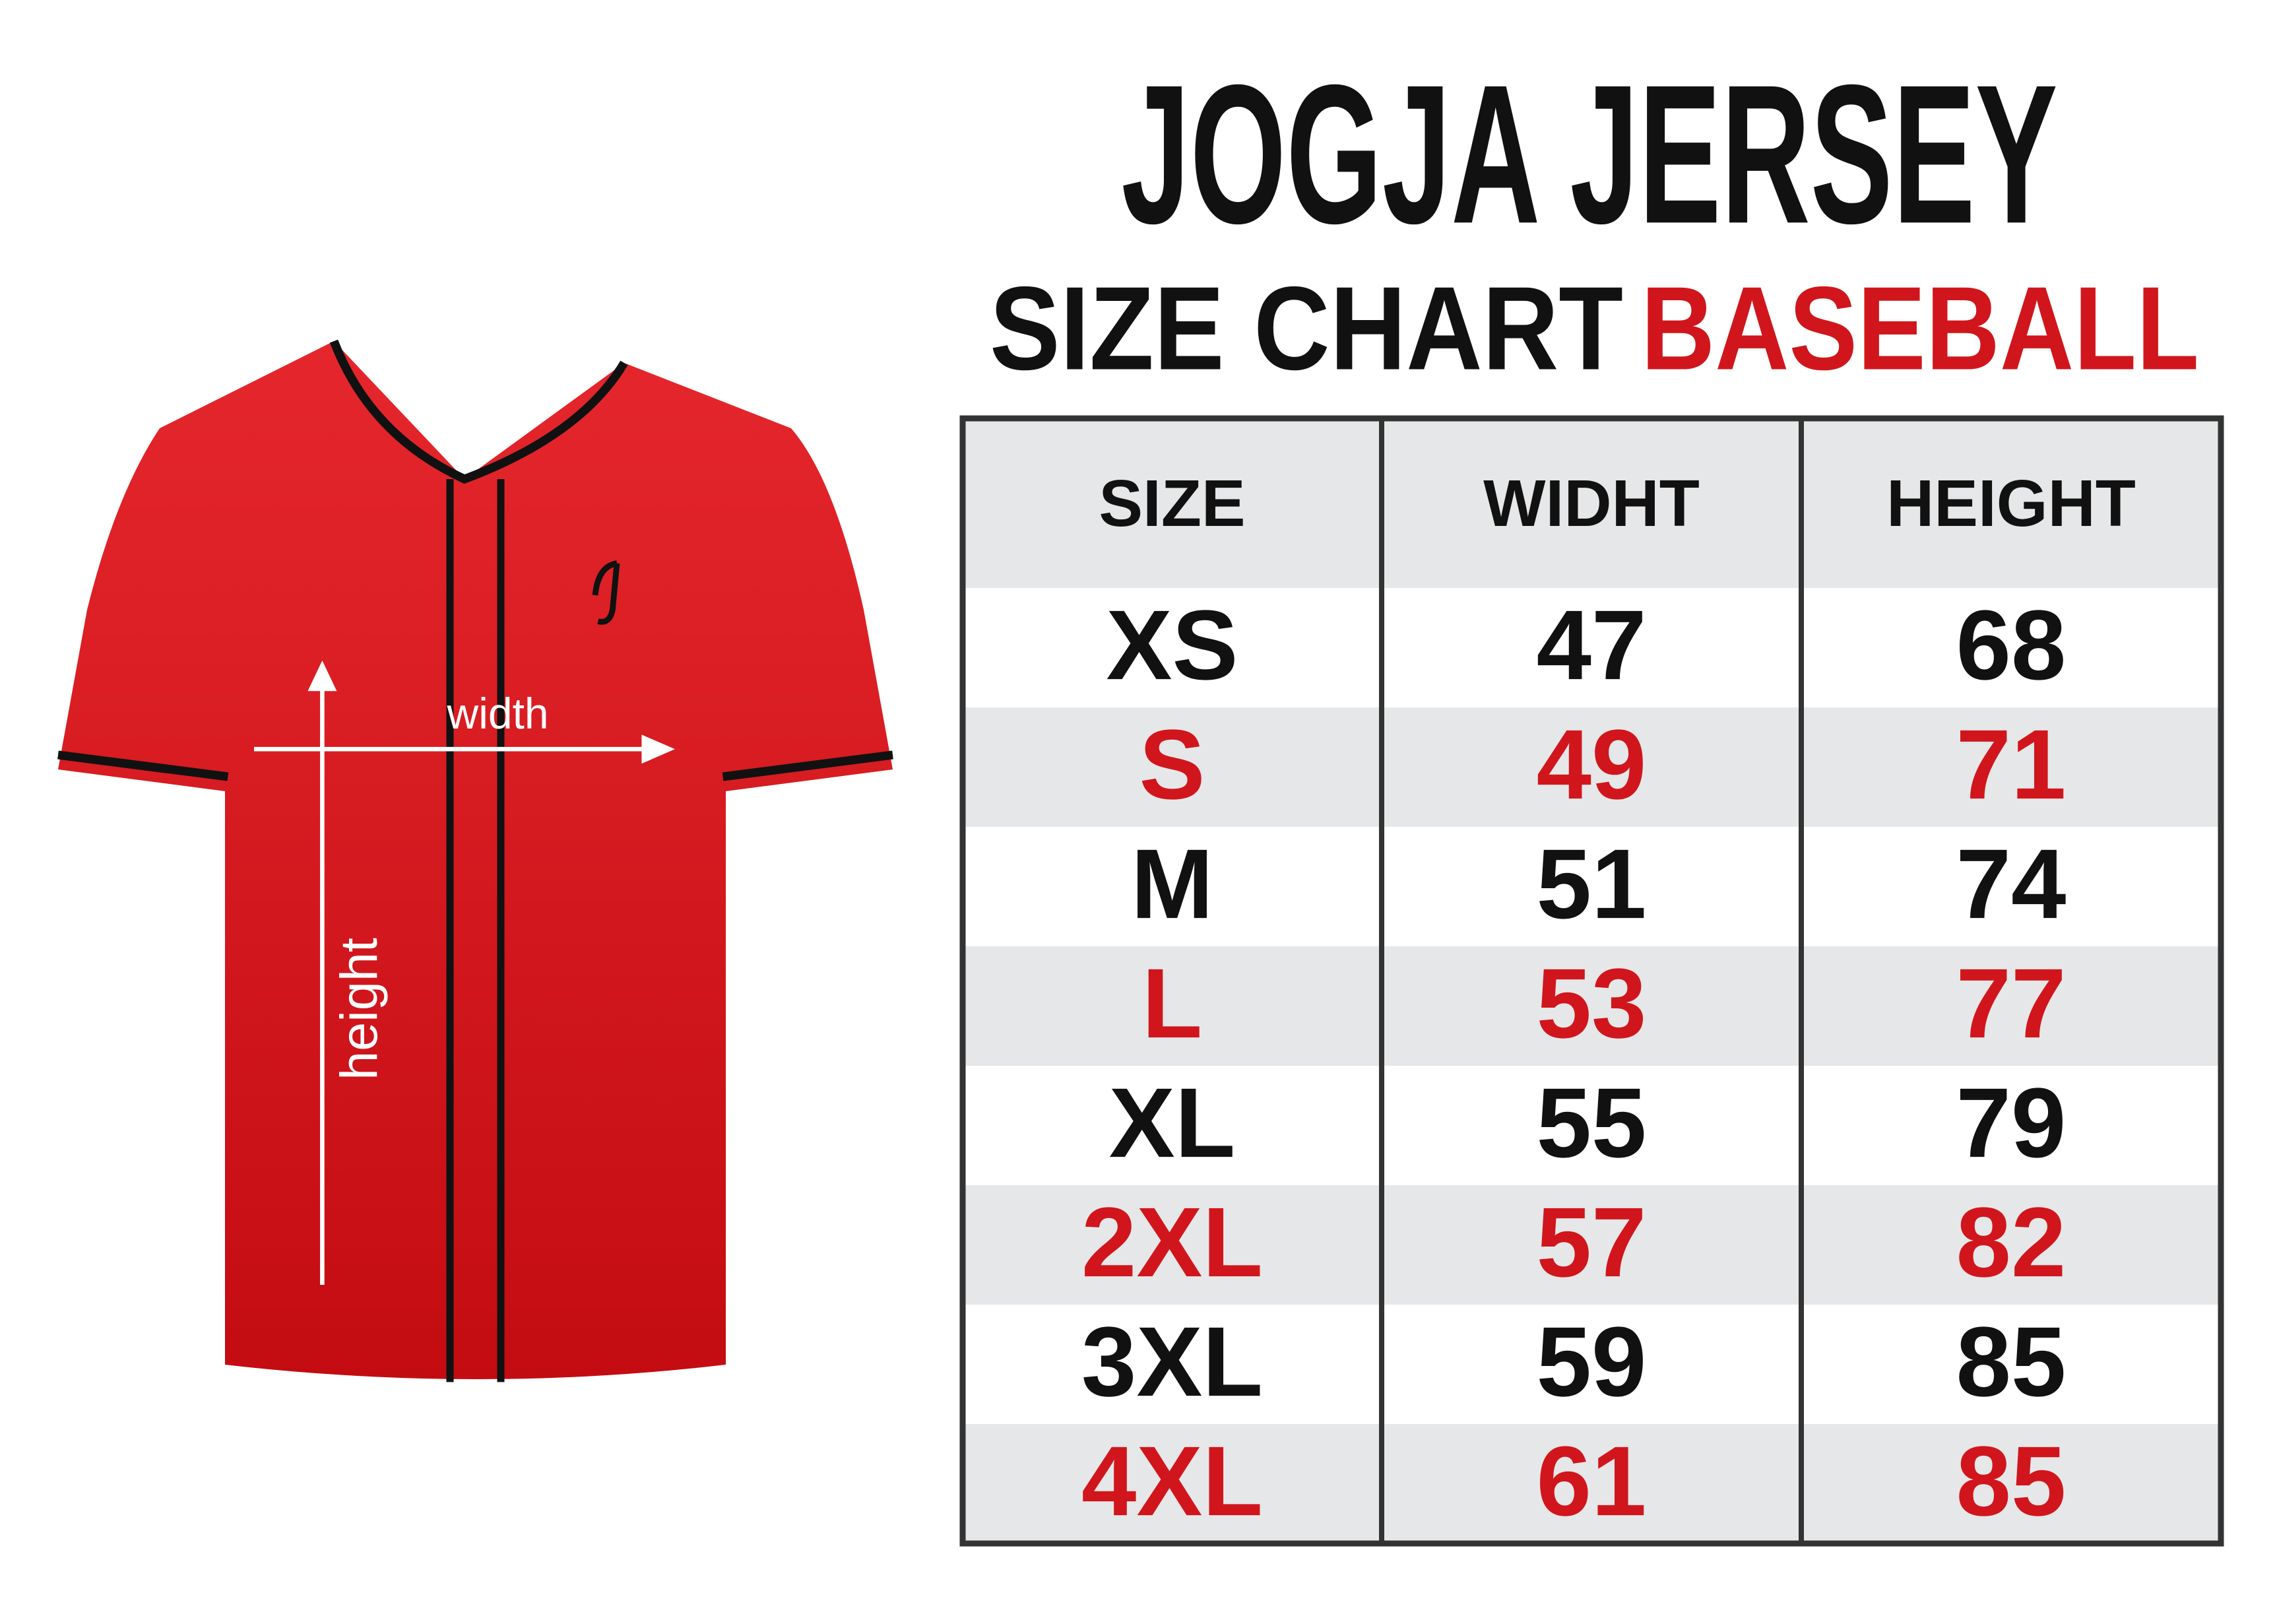 This screenshot has height=1624, width=2277. Describe the element at coordinates (1172, 504) in the screenshot. I see `column-header: SIZE` at that location.